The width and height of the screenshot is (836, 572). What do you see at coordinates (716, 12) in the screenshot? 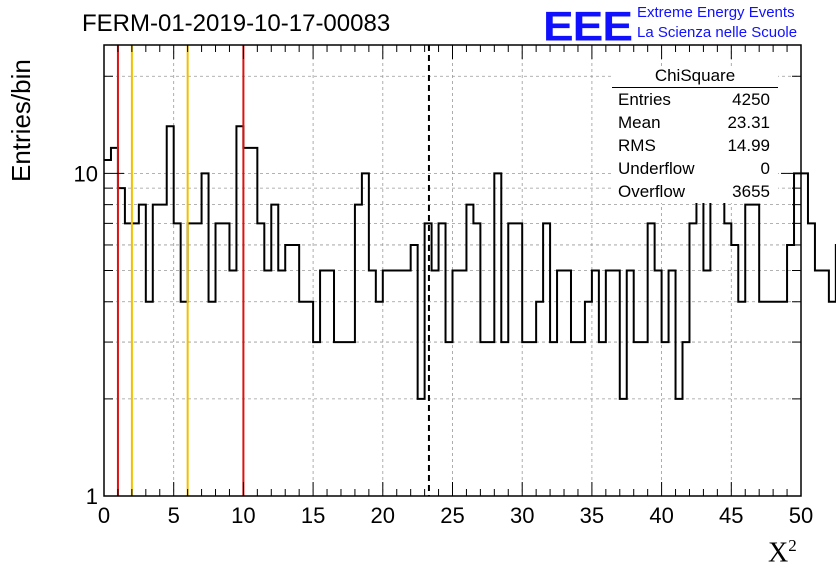
I see `logo-subtitle-1: Extreme Energy Events` at bounding box center [716, 12].